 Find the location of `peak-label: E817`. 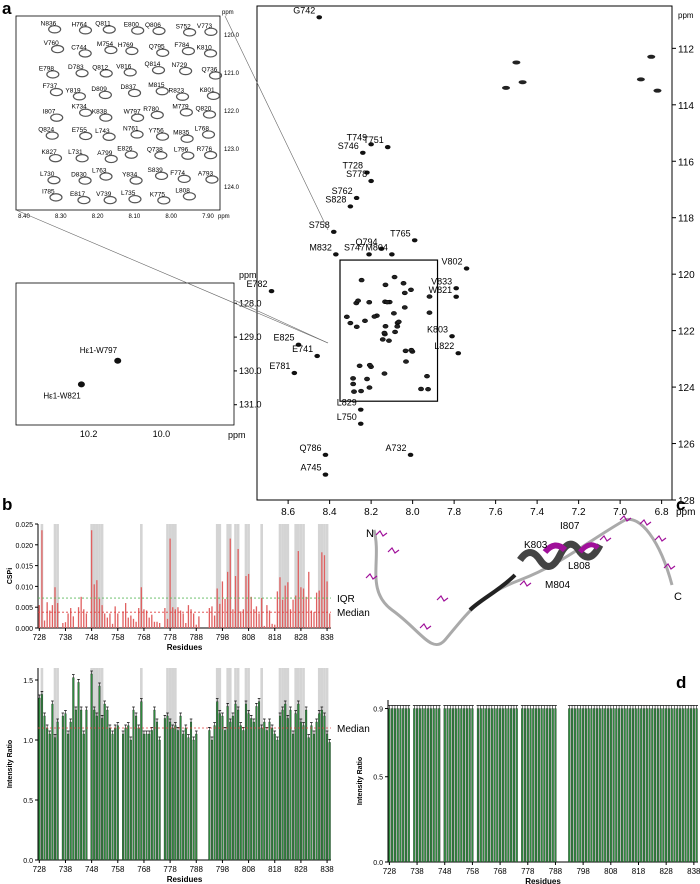

peak-label: E817 is located at coordinates (78, 194).